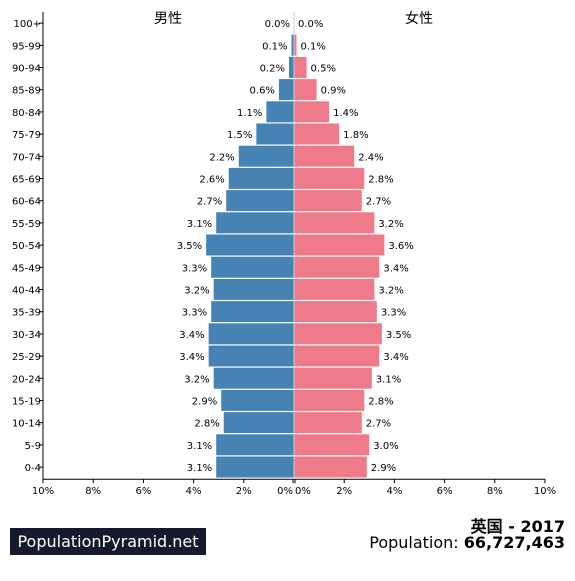  Describe the element at coordinates (26, 335) in the screenshot. I see `age-group-label: 30-34` at that location.